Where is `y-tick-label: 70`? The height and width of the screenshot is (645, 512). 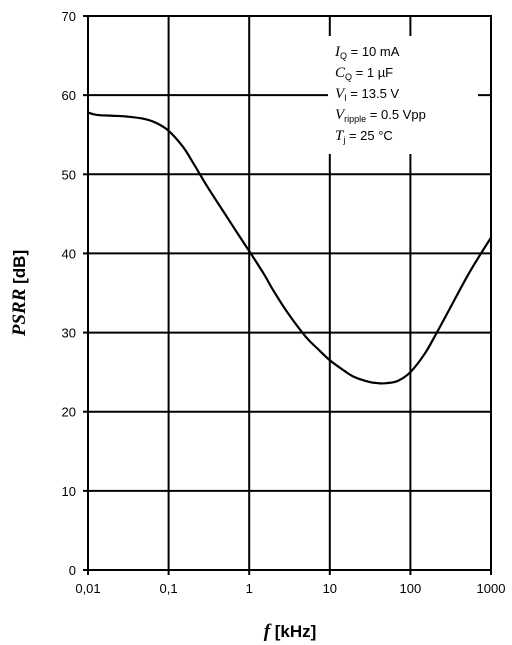 y-tick-label: 70 is located at coordinates (69, 16).